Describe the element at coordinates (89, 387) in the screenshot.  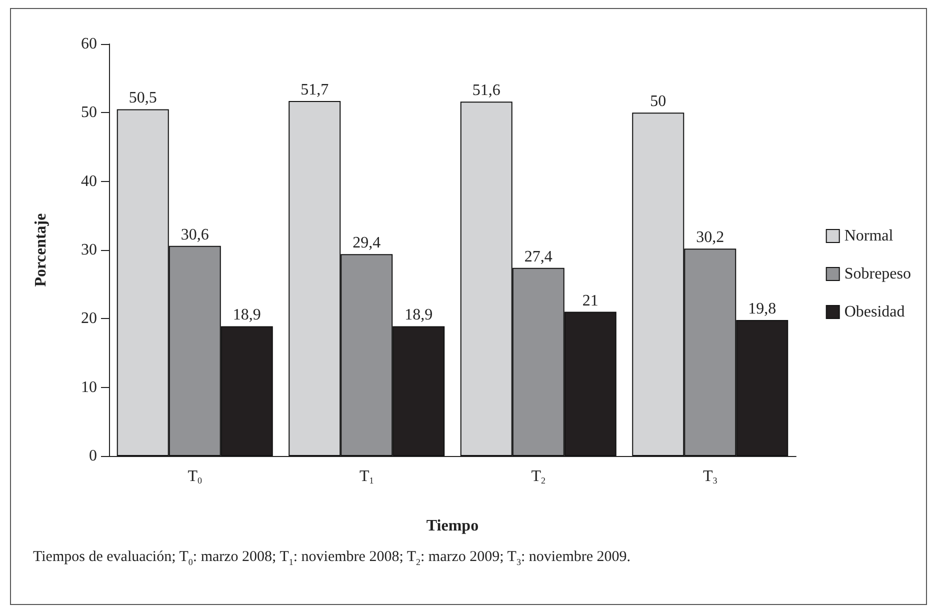
I see `y-tick-label: 10` at that location.